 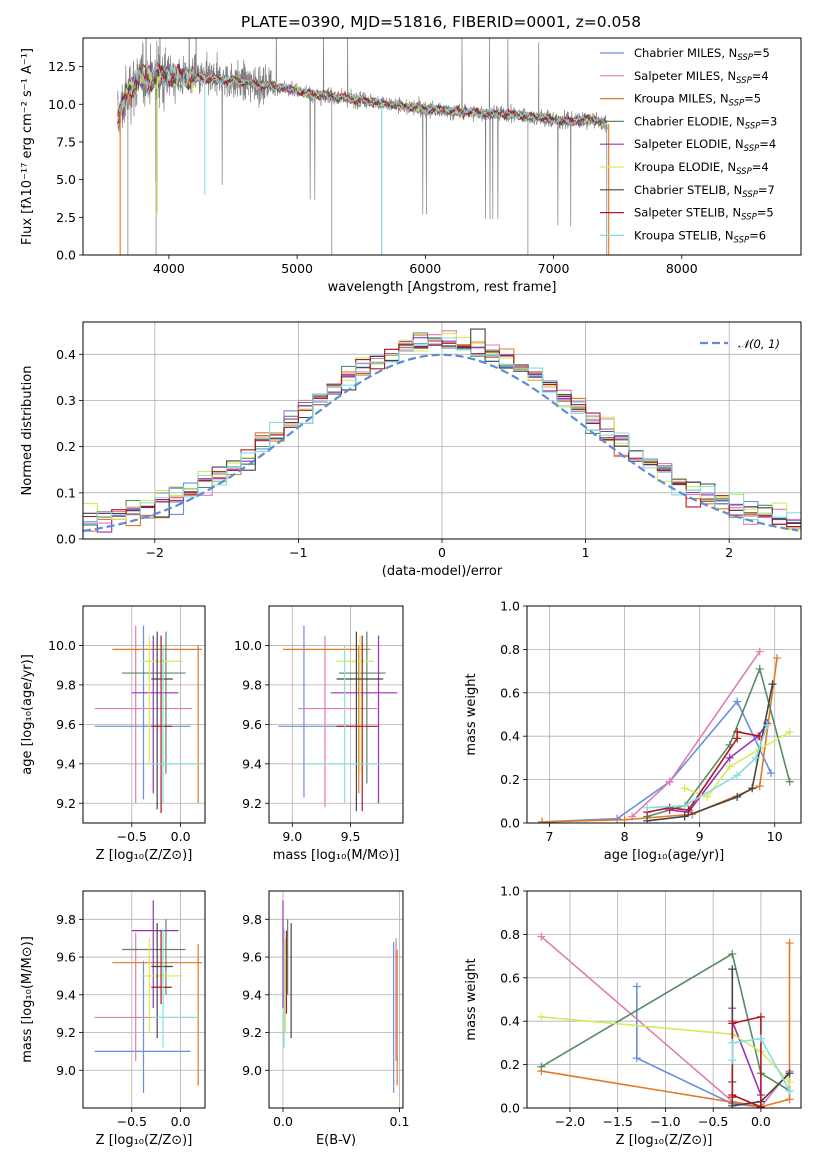 I want to click on age-vs-mass-panel: 9.0 9.5 9.2 9.4 9.6 9.8 10.0 mass [log₁₀(M/M⊙)], so click(x=319, y=734).